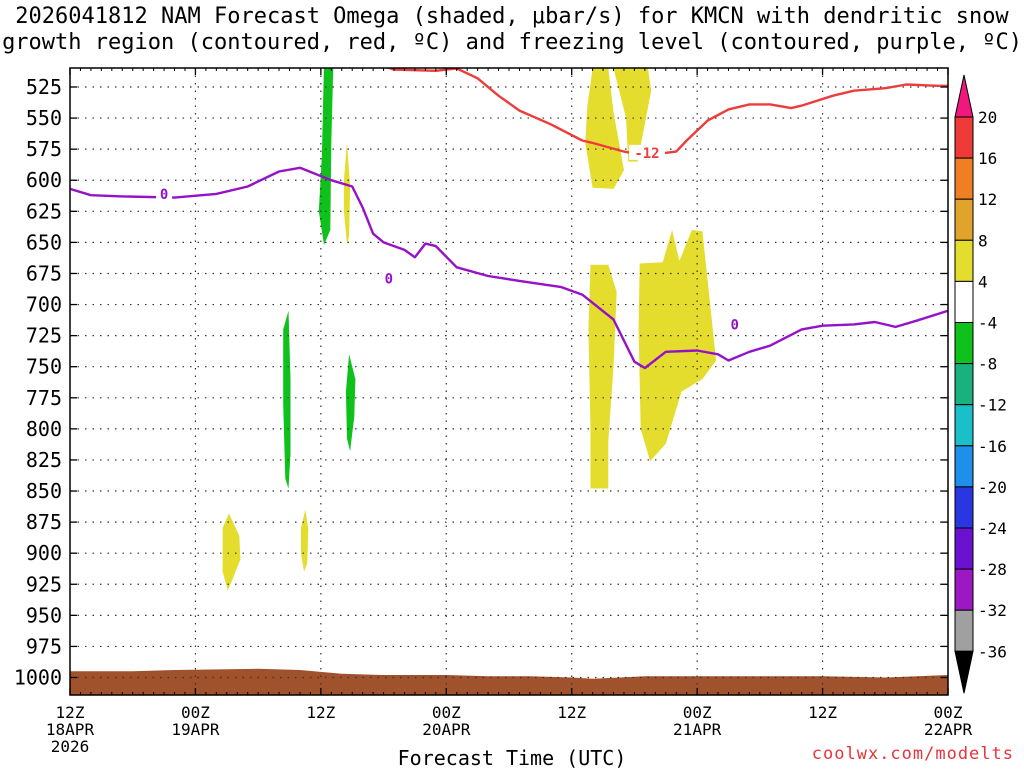 This screenshot has width=1024, height=770. Describe the element at coordinates (987, 158) in the screenshot. I see `colorbar-label-1: 16` at that location.